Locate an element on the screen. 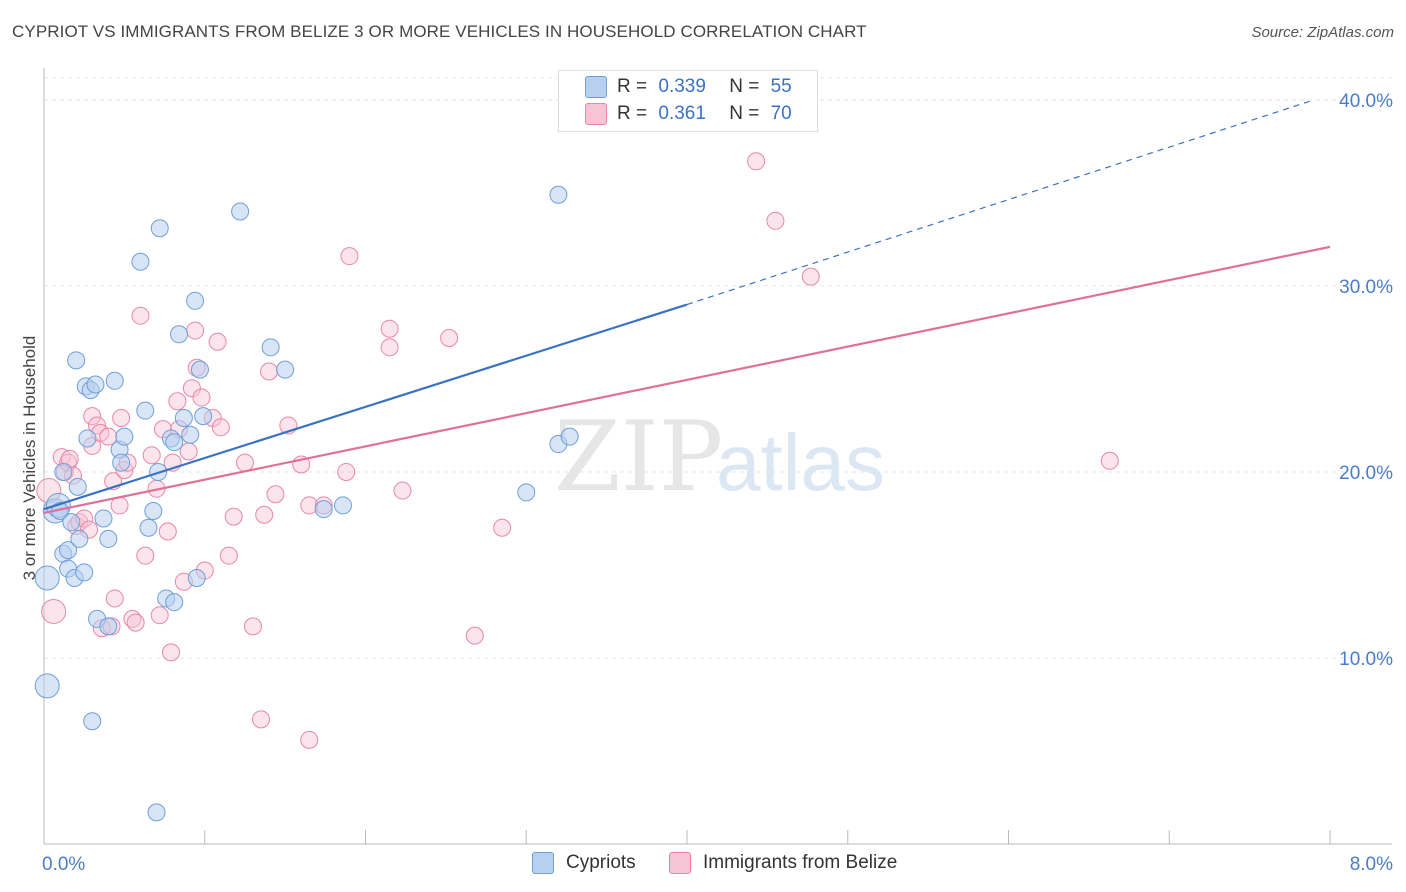  x-tick-label: 8.0% is located at coordinates (1371, 864).